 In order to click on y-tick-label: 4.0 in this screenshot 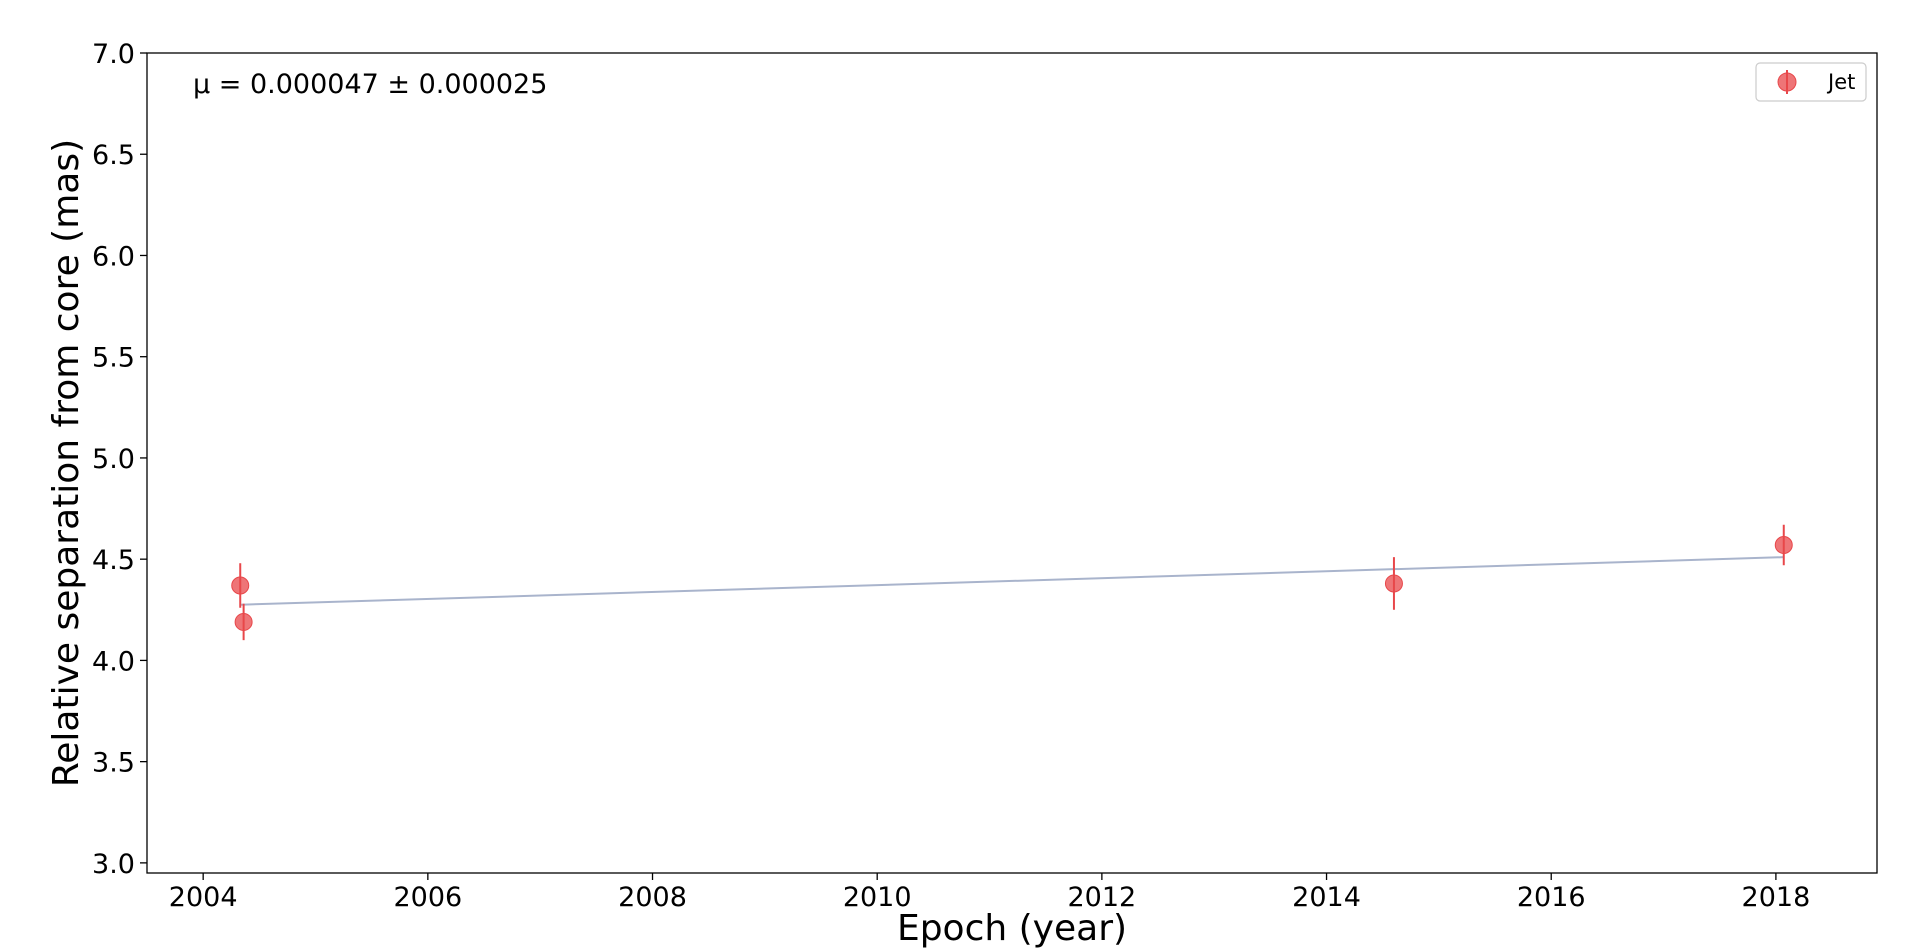, I will do `click(113, 661)`.